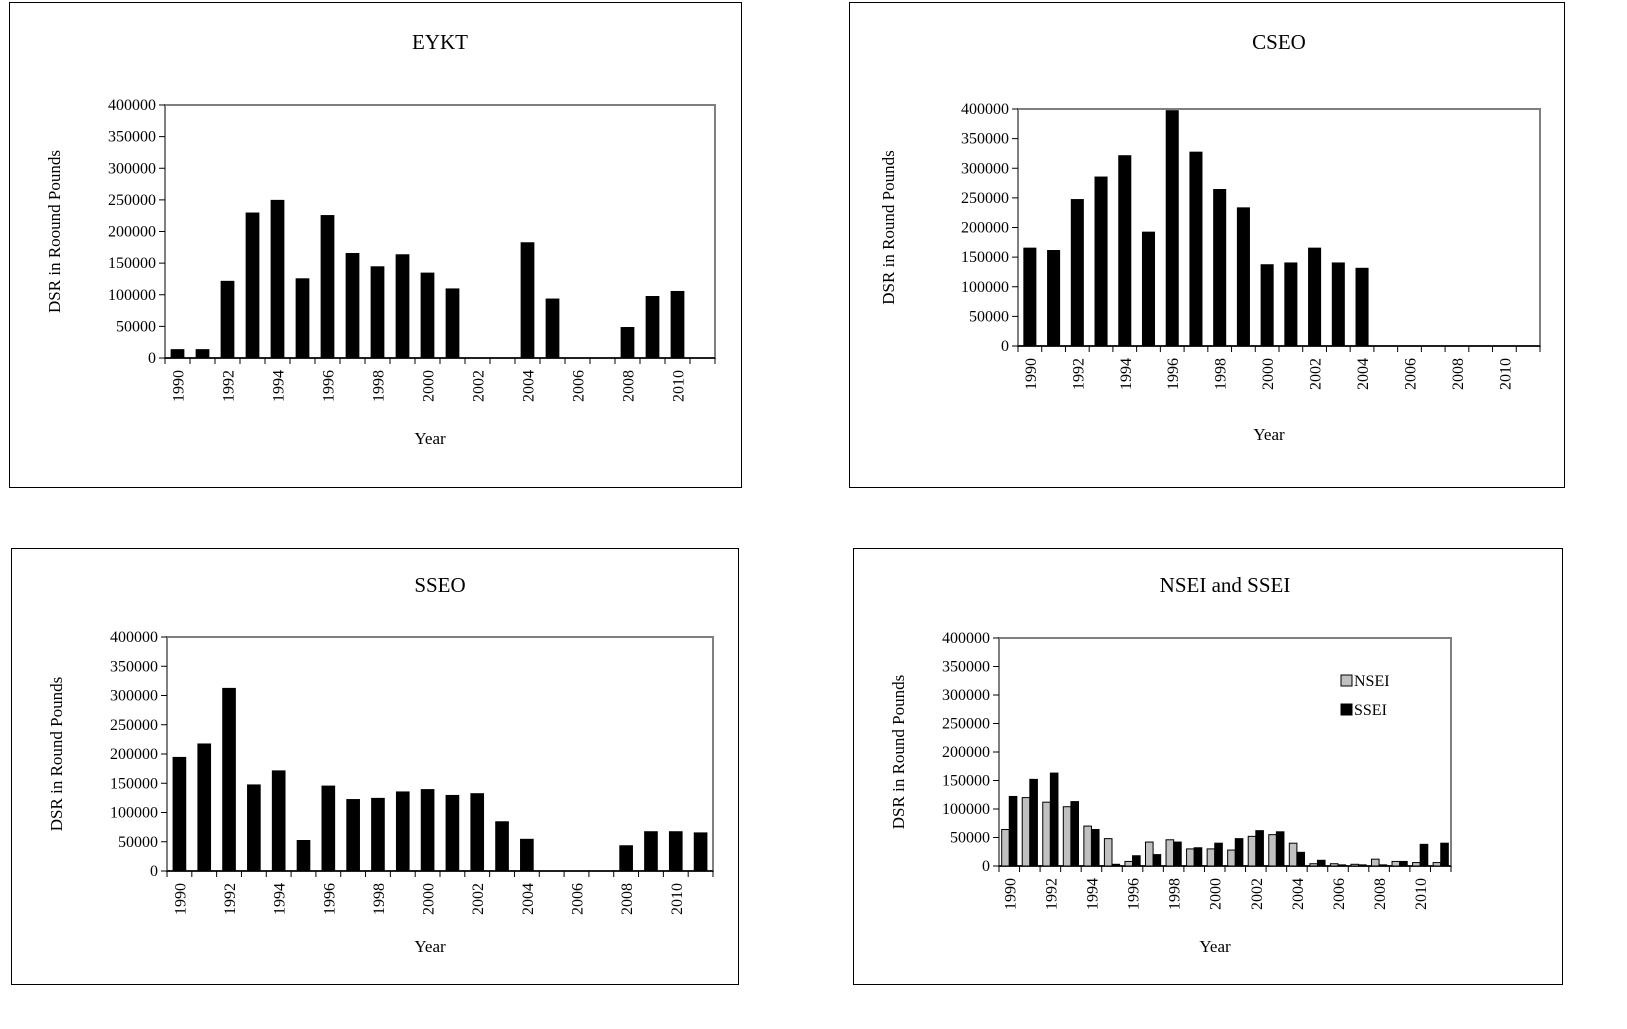  Describe the element at coordinates (1362, 865) in the screenshot. I see `bar-ssei-2007` at that location.